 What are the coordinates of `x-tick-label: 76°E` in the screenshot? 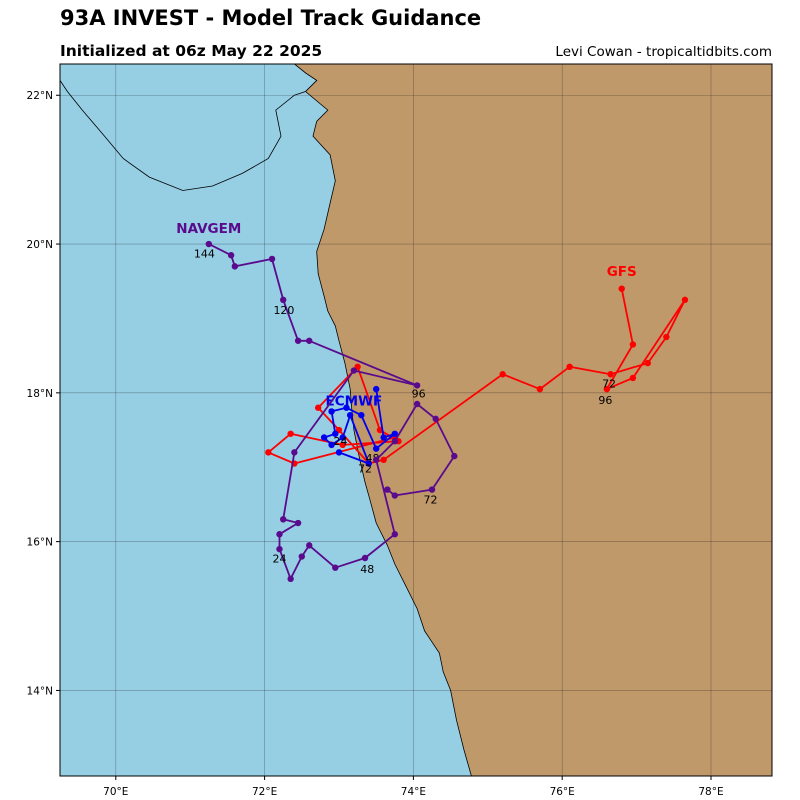 It's located at (562, 792).